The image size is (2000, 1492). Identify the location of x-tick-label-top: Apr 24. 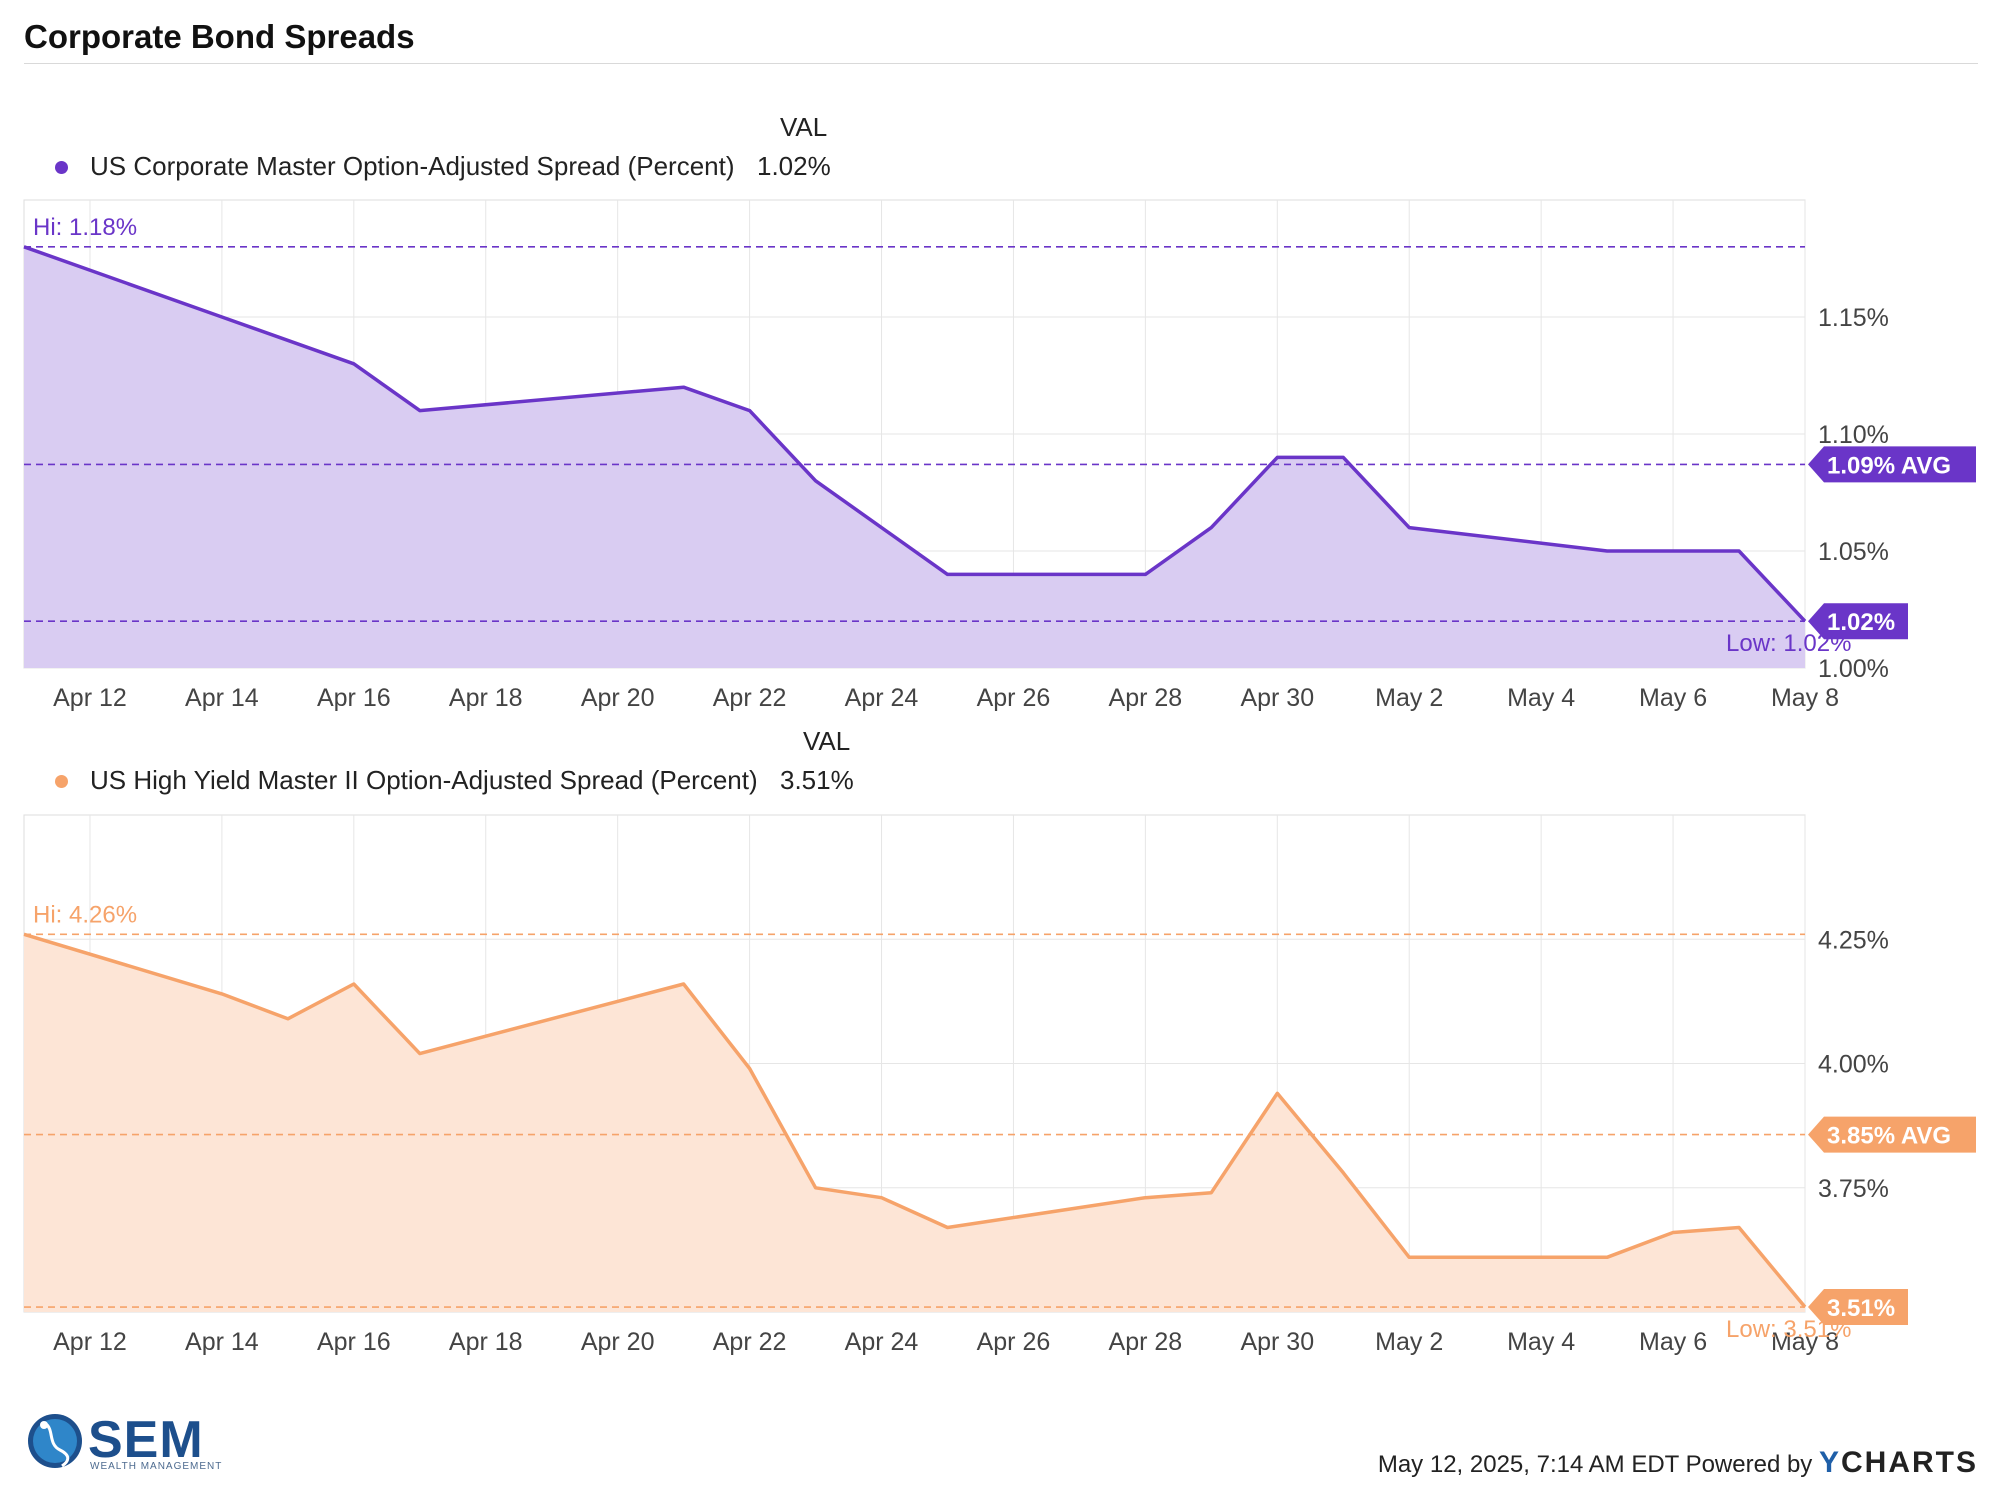
(882, 698).